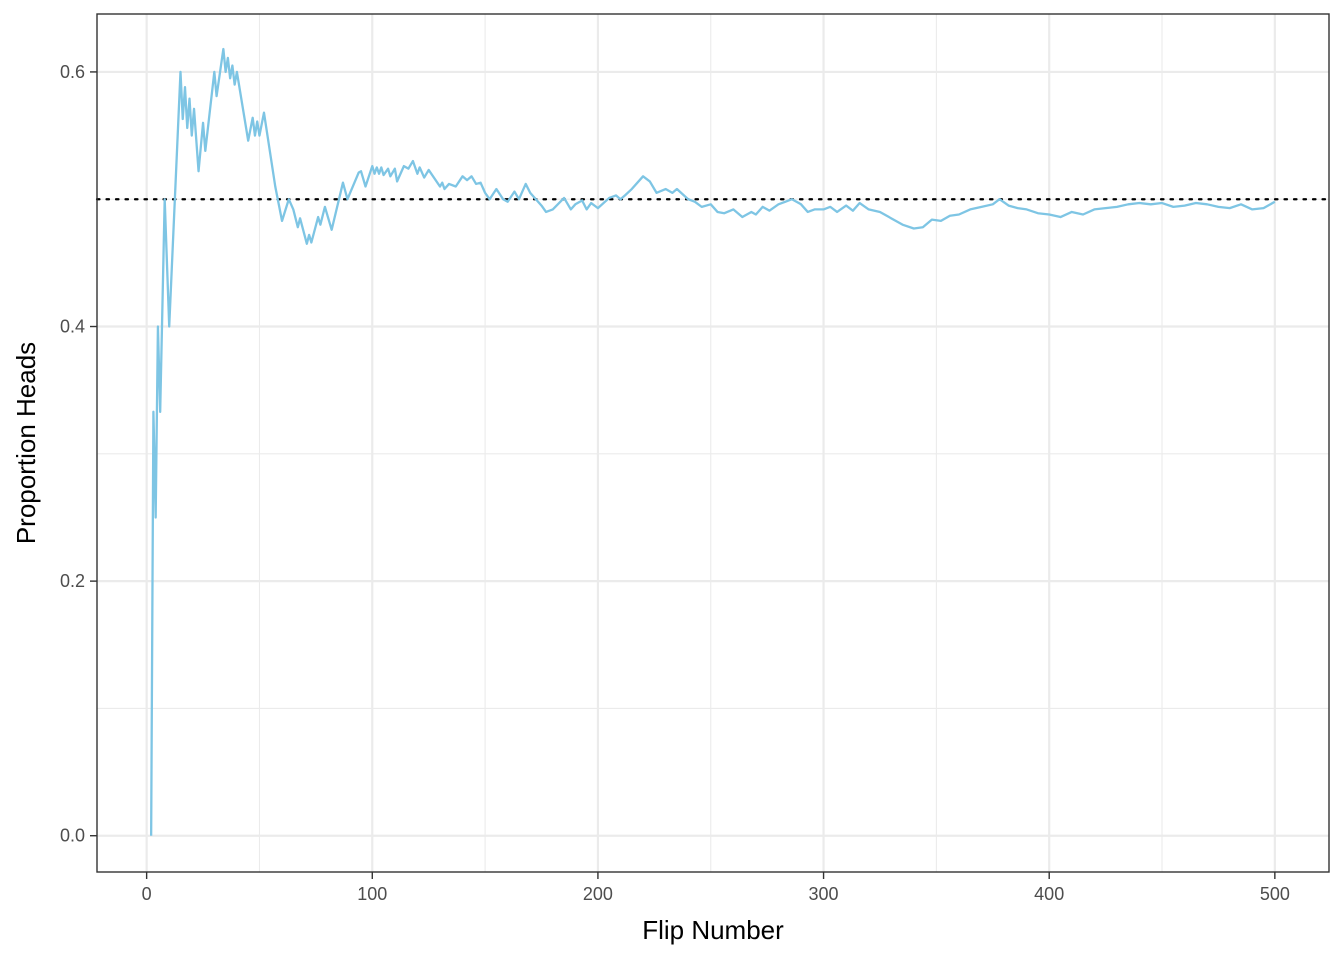  What do you see at coordinates (72, 836) in the screenshot?
I see `y-tick-label: 0.0` at bounding box center [72, 836].